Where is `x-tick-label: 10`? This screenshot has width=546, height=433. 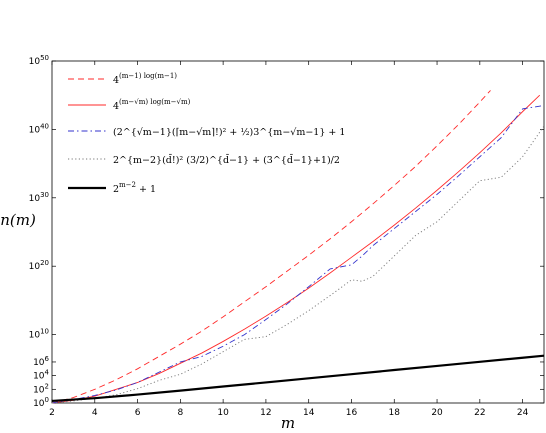
x-tick-label: 10 is located at coordinates (223, 413).